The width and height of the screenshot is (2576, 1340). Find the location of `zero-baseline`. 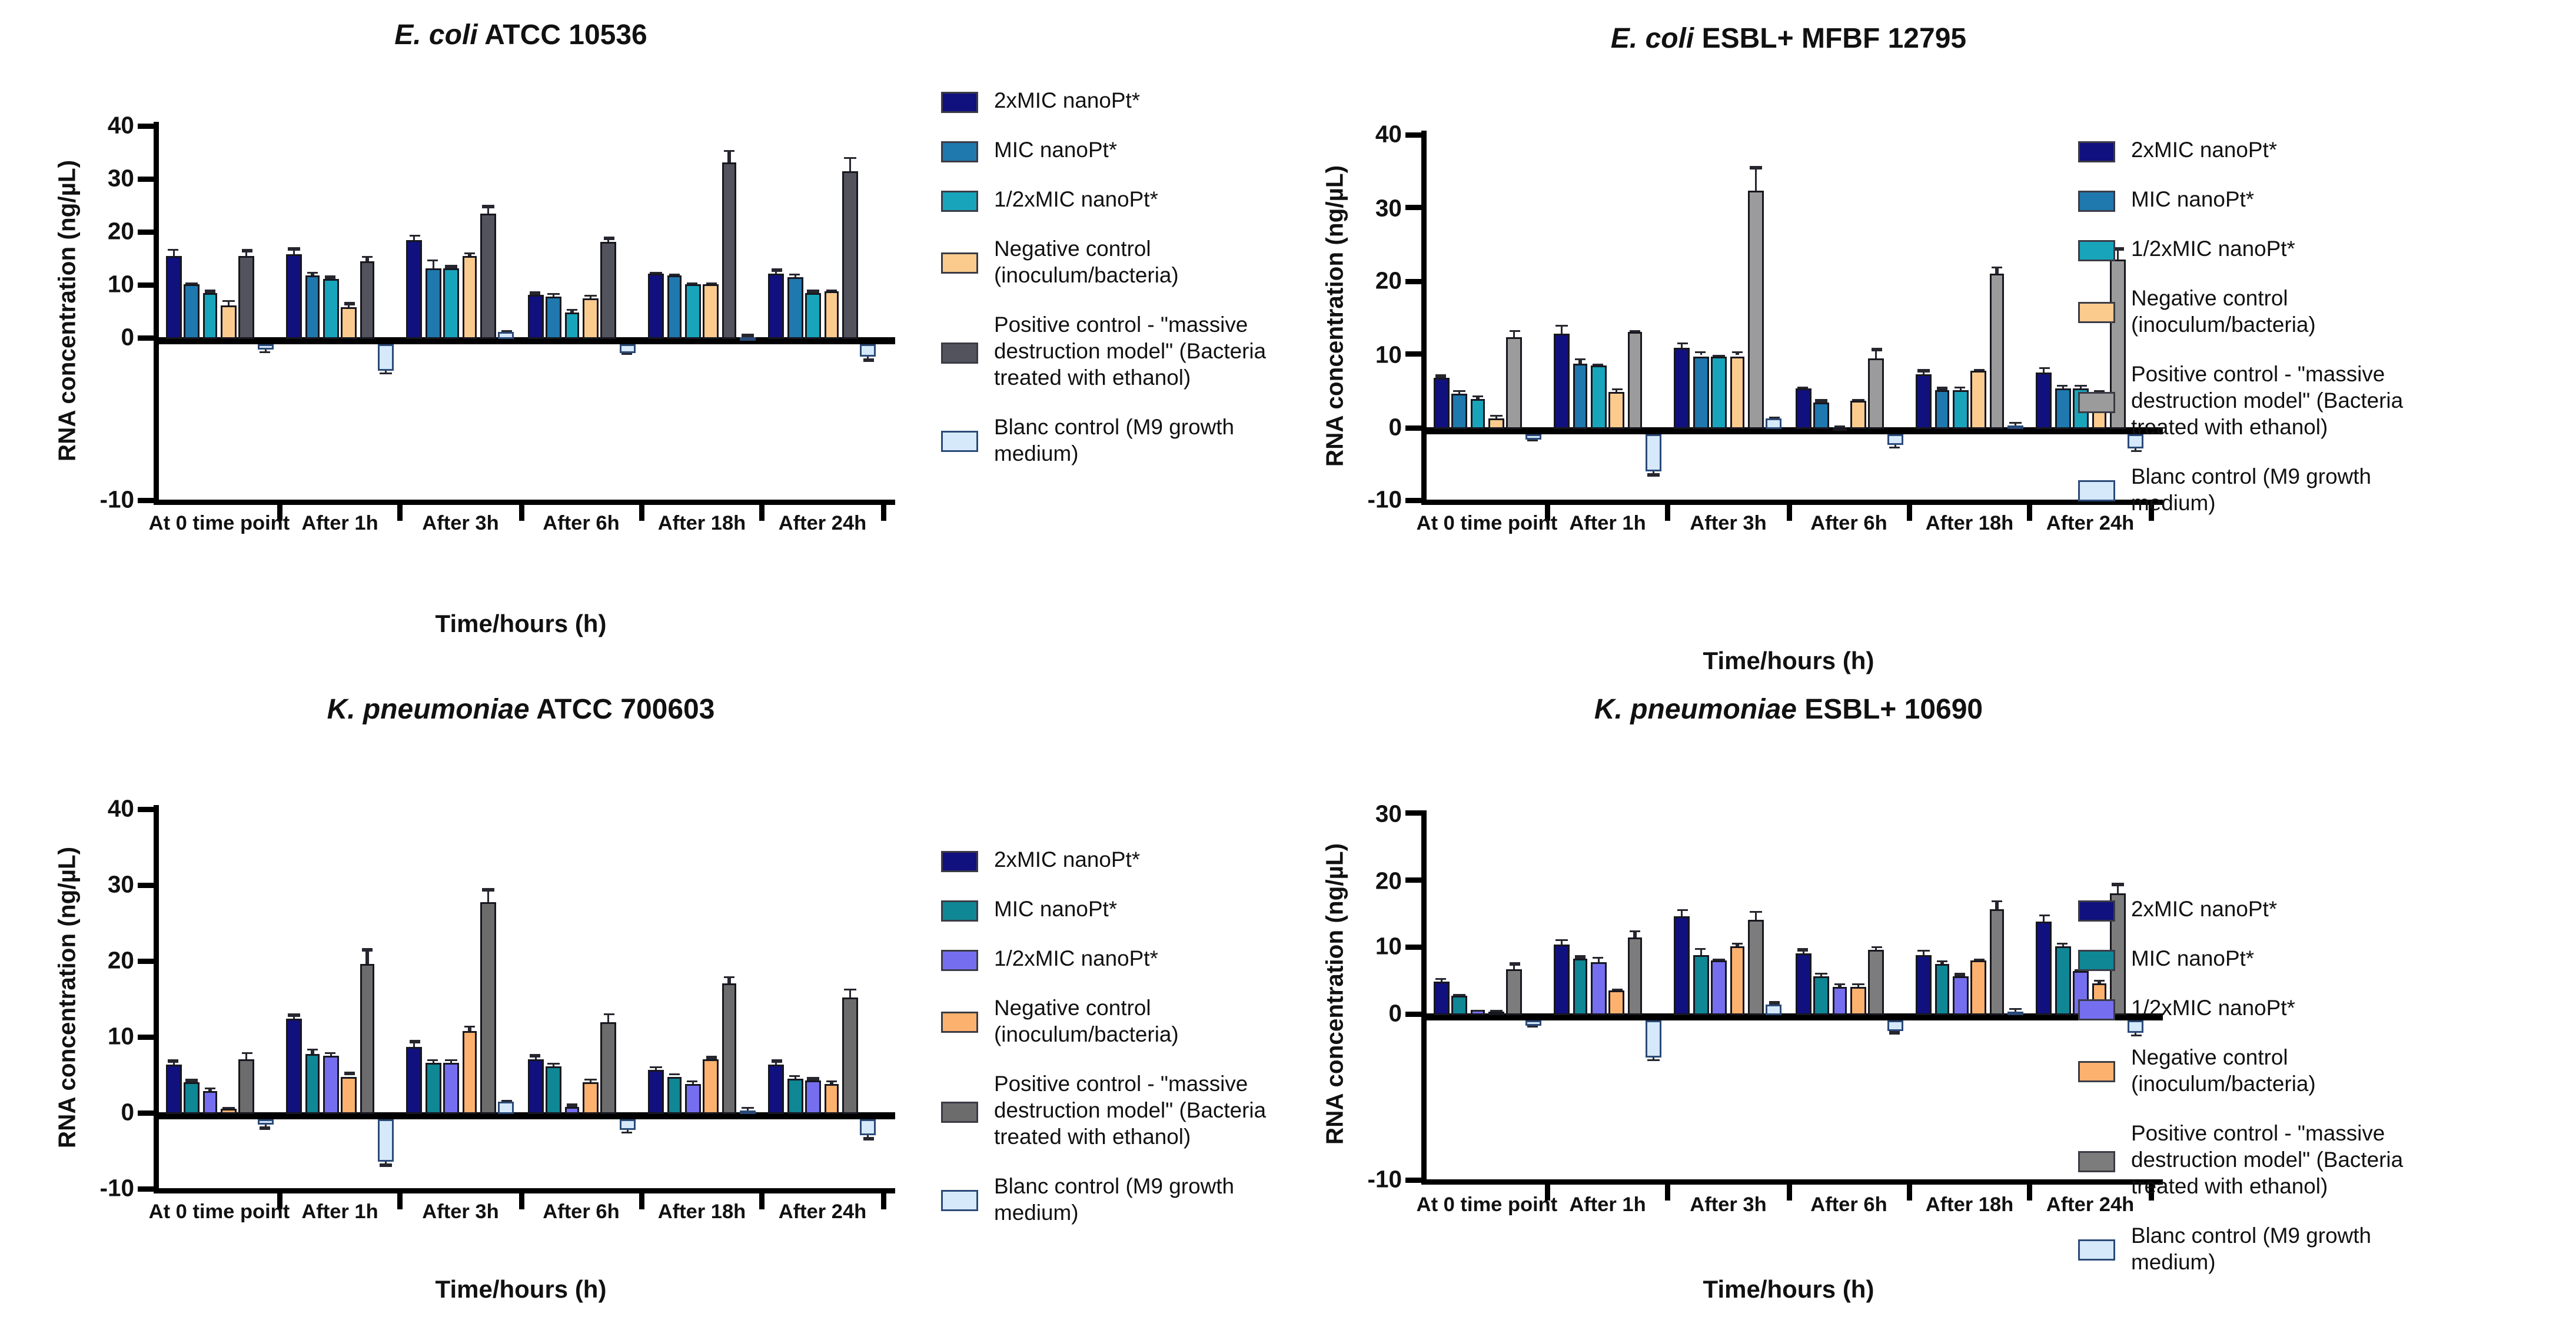

zero-baseline is located at coordinates (523, 341).